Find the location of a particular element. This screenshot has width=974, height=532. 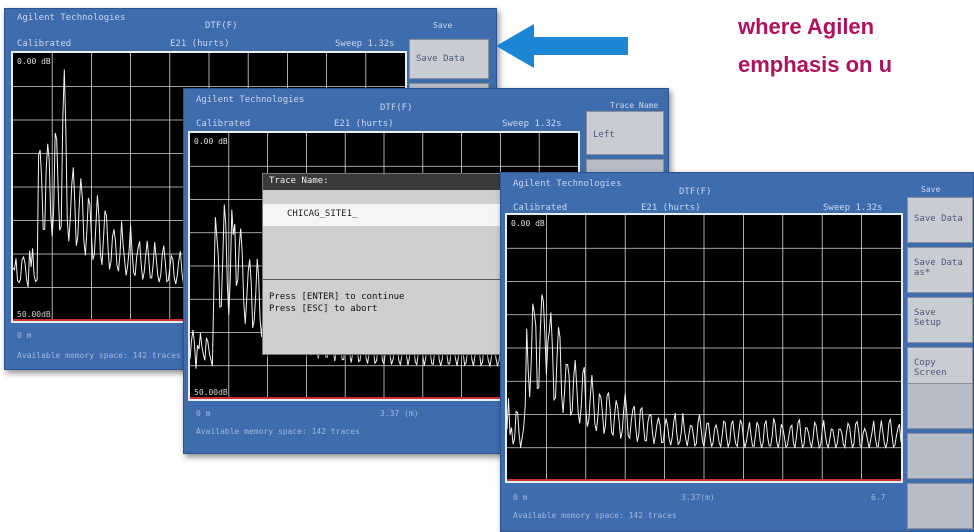

save-data-as-button: Save Data as* is located at coordinates (940, 270).